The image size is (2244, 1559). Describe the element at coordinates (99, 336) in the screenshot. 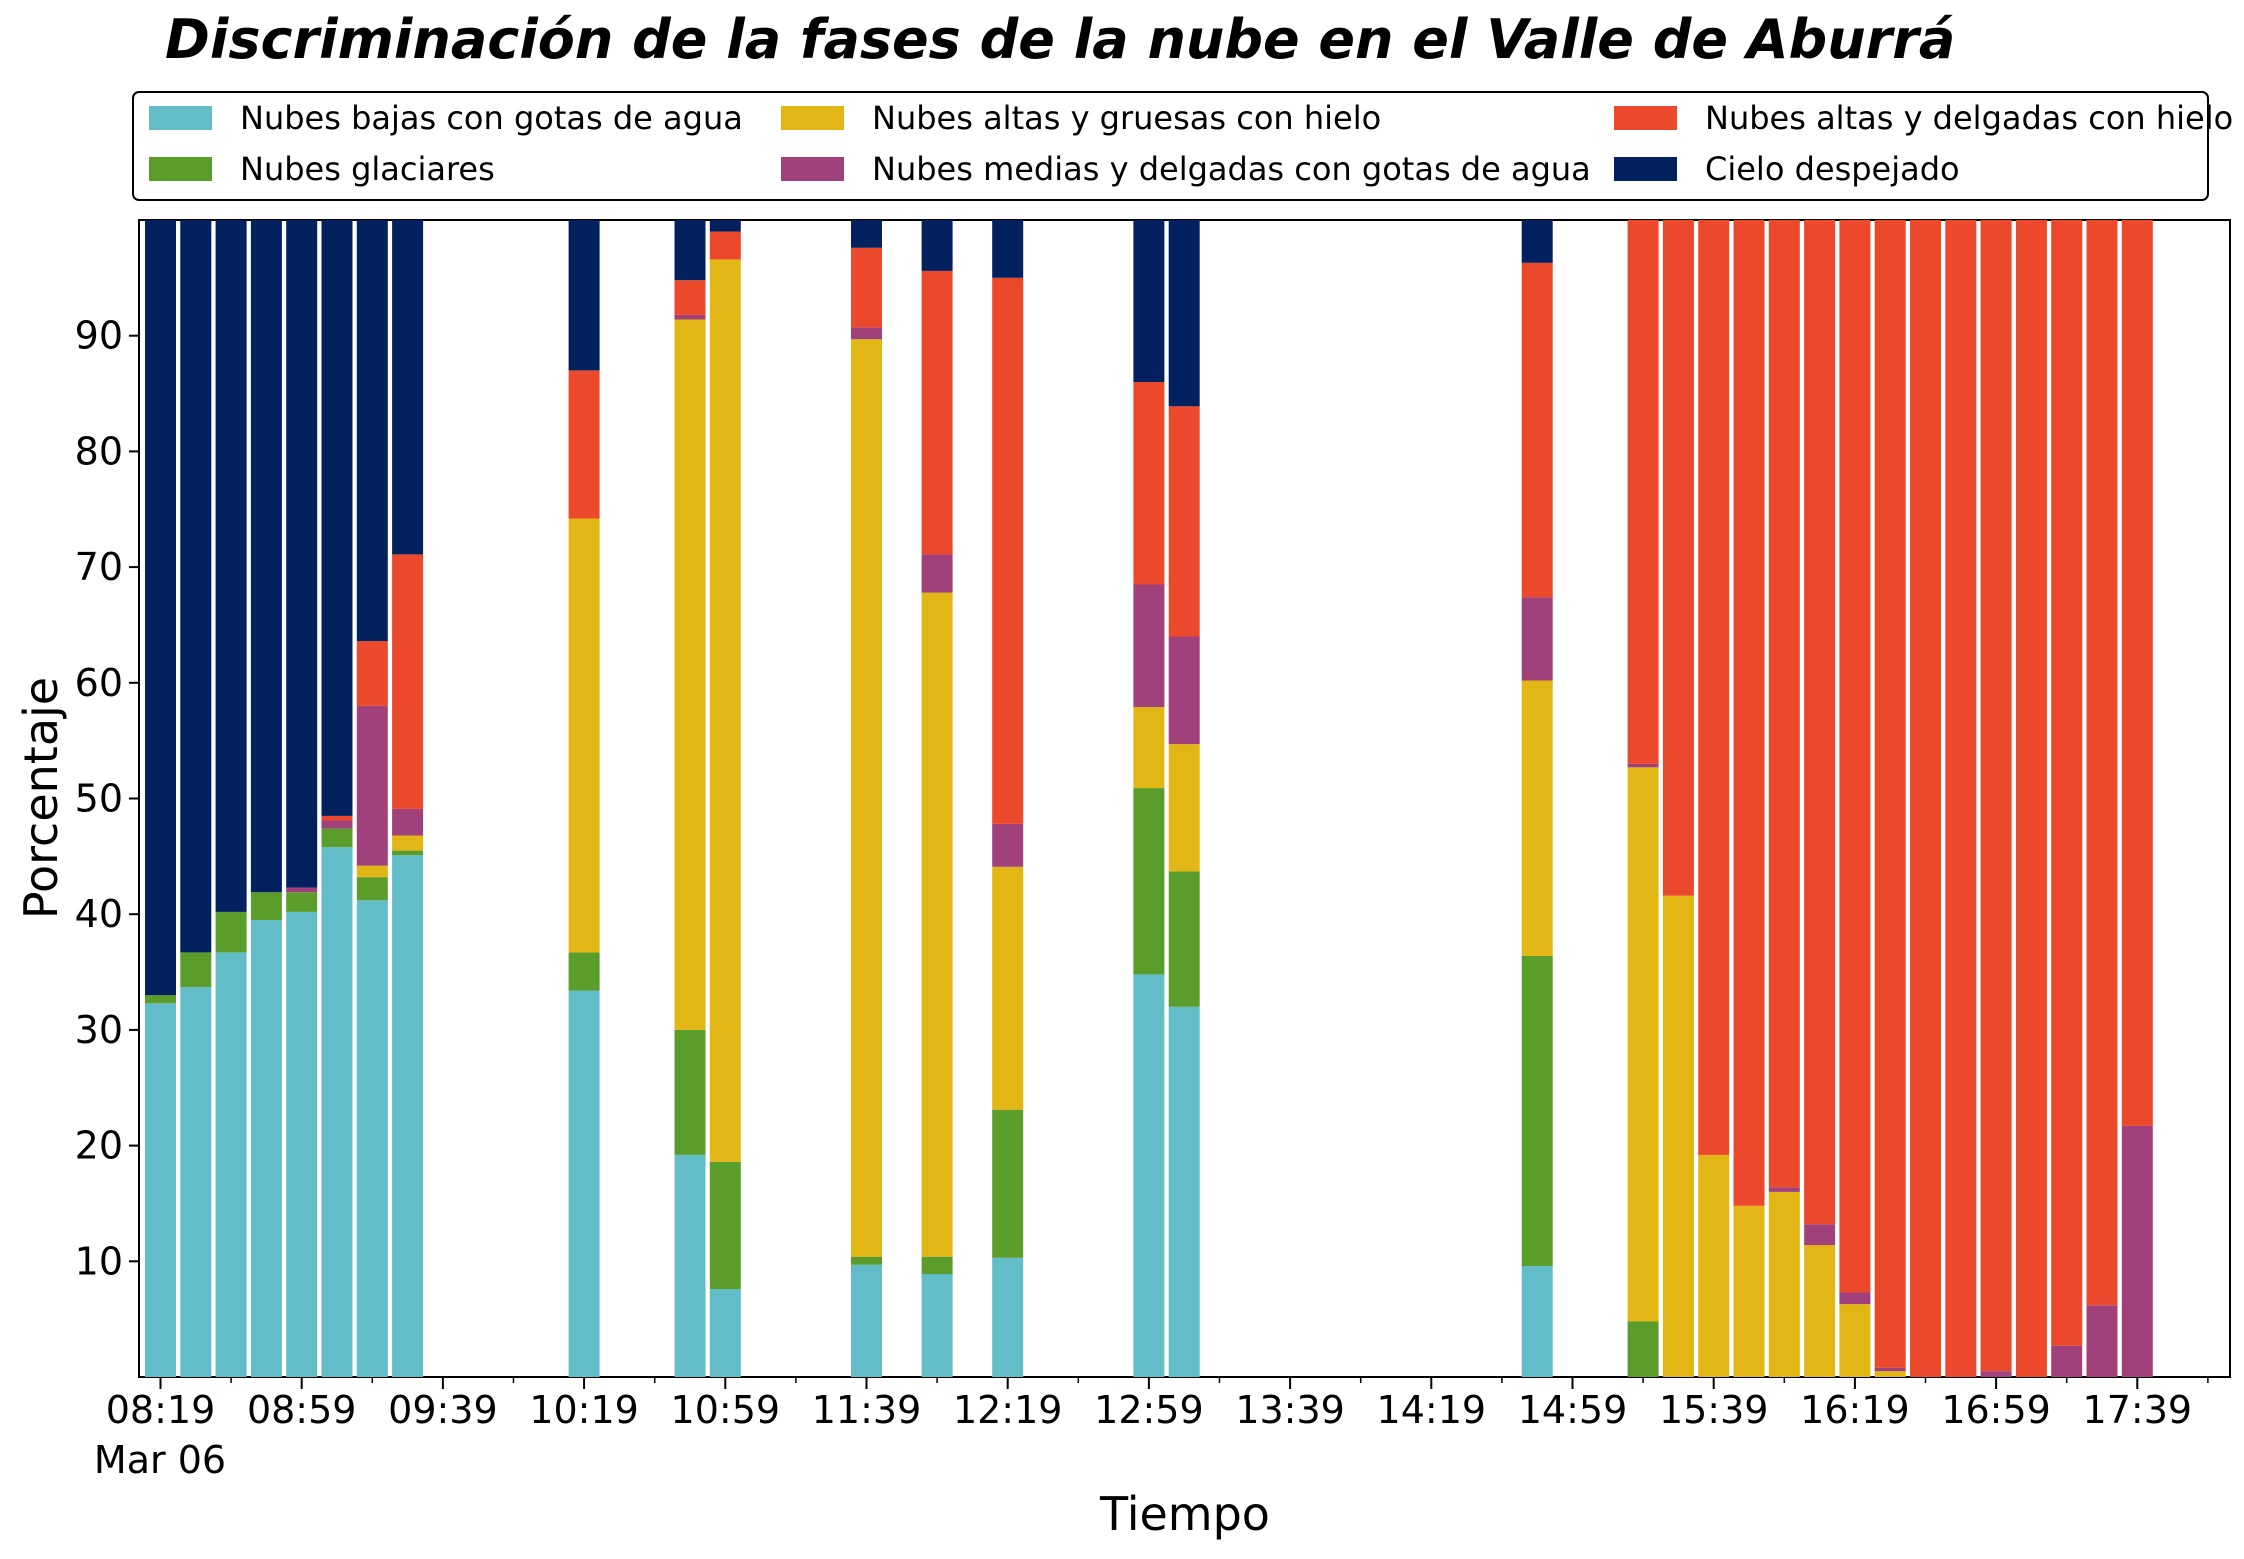

I see `y-tick-label: 90` at that location.